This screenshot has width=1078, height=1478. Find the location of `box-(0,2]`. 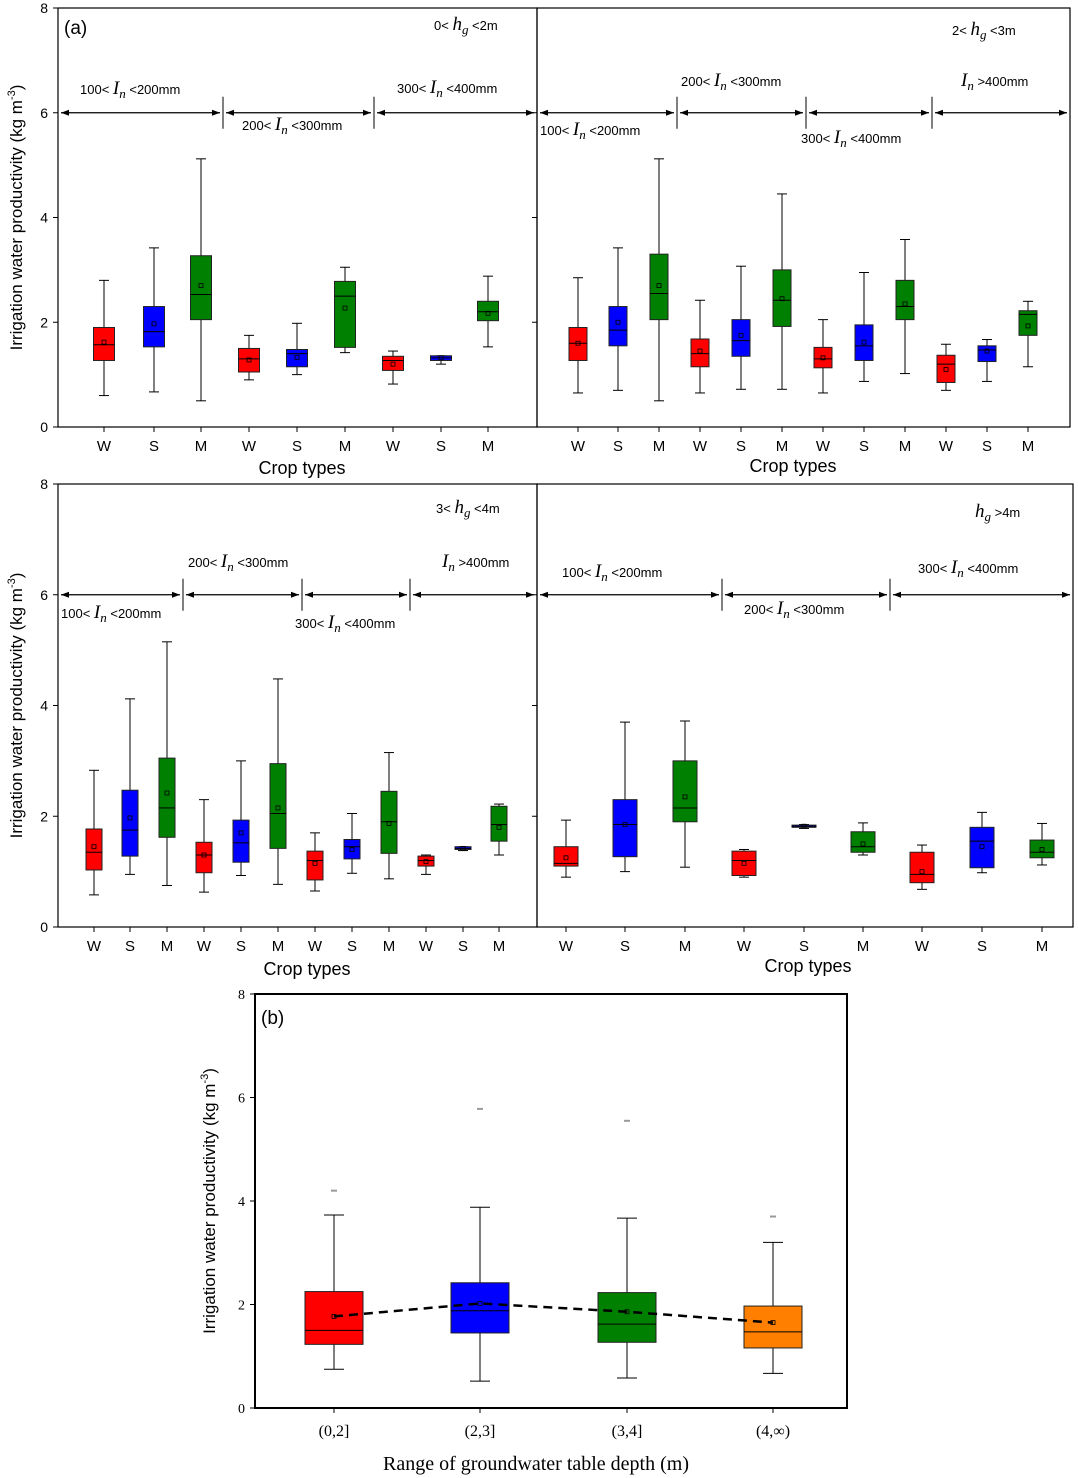

box-(0,2] is located at coordinates (334, 1279).